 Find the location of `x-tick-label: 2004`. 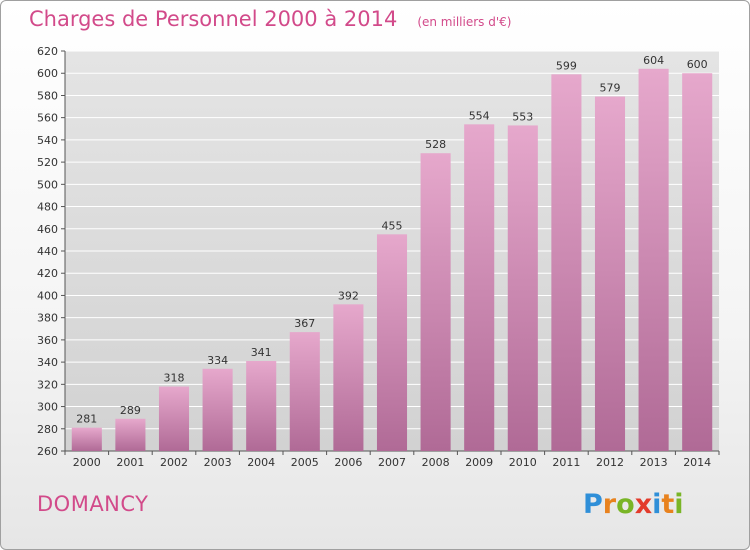

x-tick-label: 2004 is located at coordinates (261, 462).